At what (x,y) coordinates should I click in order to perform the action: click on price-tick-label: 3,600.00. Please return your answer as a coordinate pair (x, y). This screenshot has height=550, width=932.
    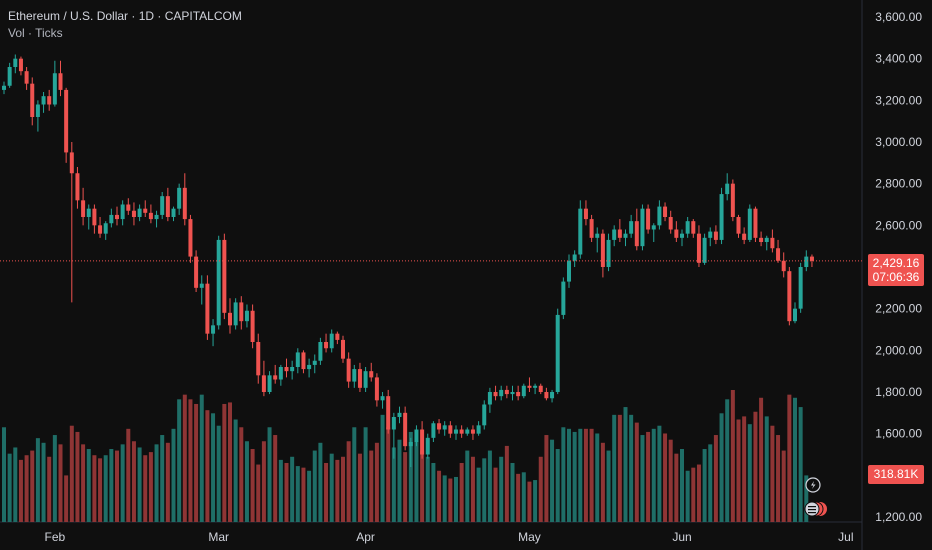
    Looking at the image, I should click on (898, 17).